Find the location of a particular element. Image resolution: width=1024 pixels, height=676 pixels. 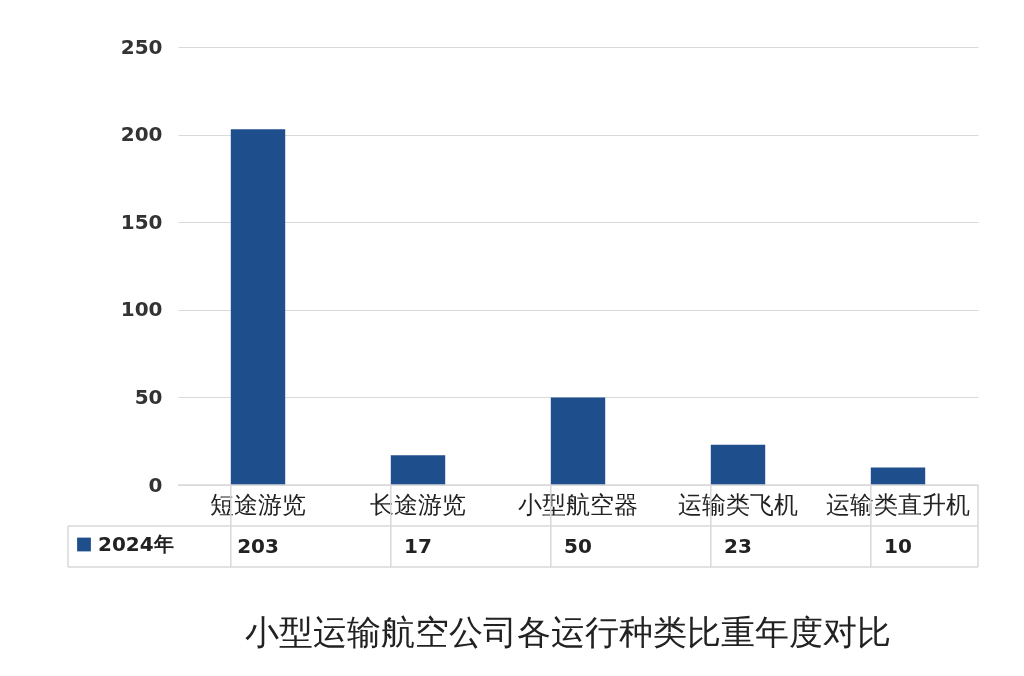

y-tick-label: 100 is located at coordinates (141, 309).